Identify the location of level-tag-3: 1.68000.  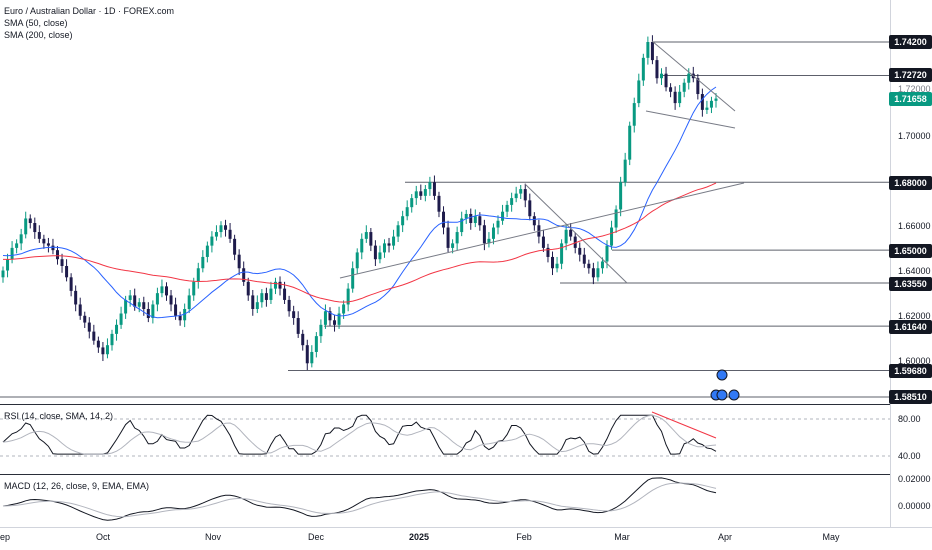
(910, 183).